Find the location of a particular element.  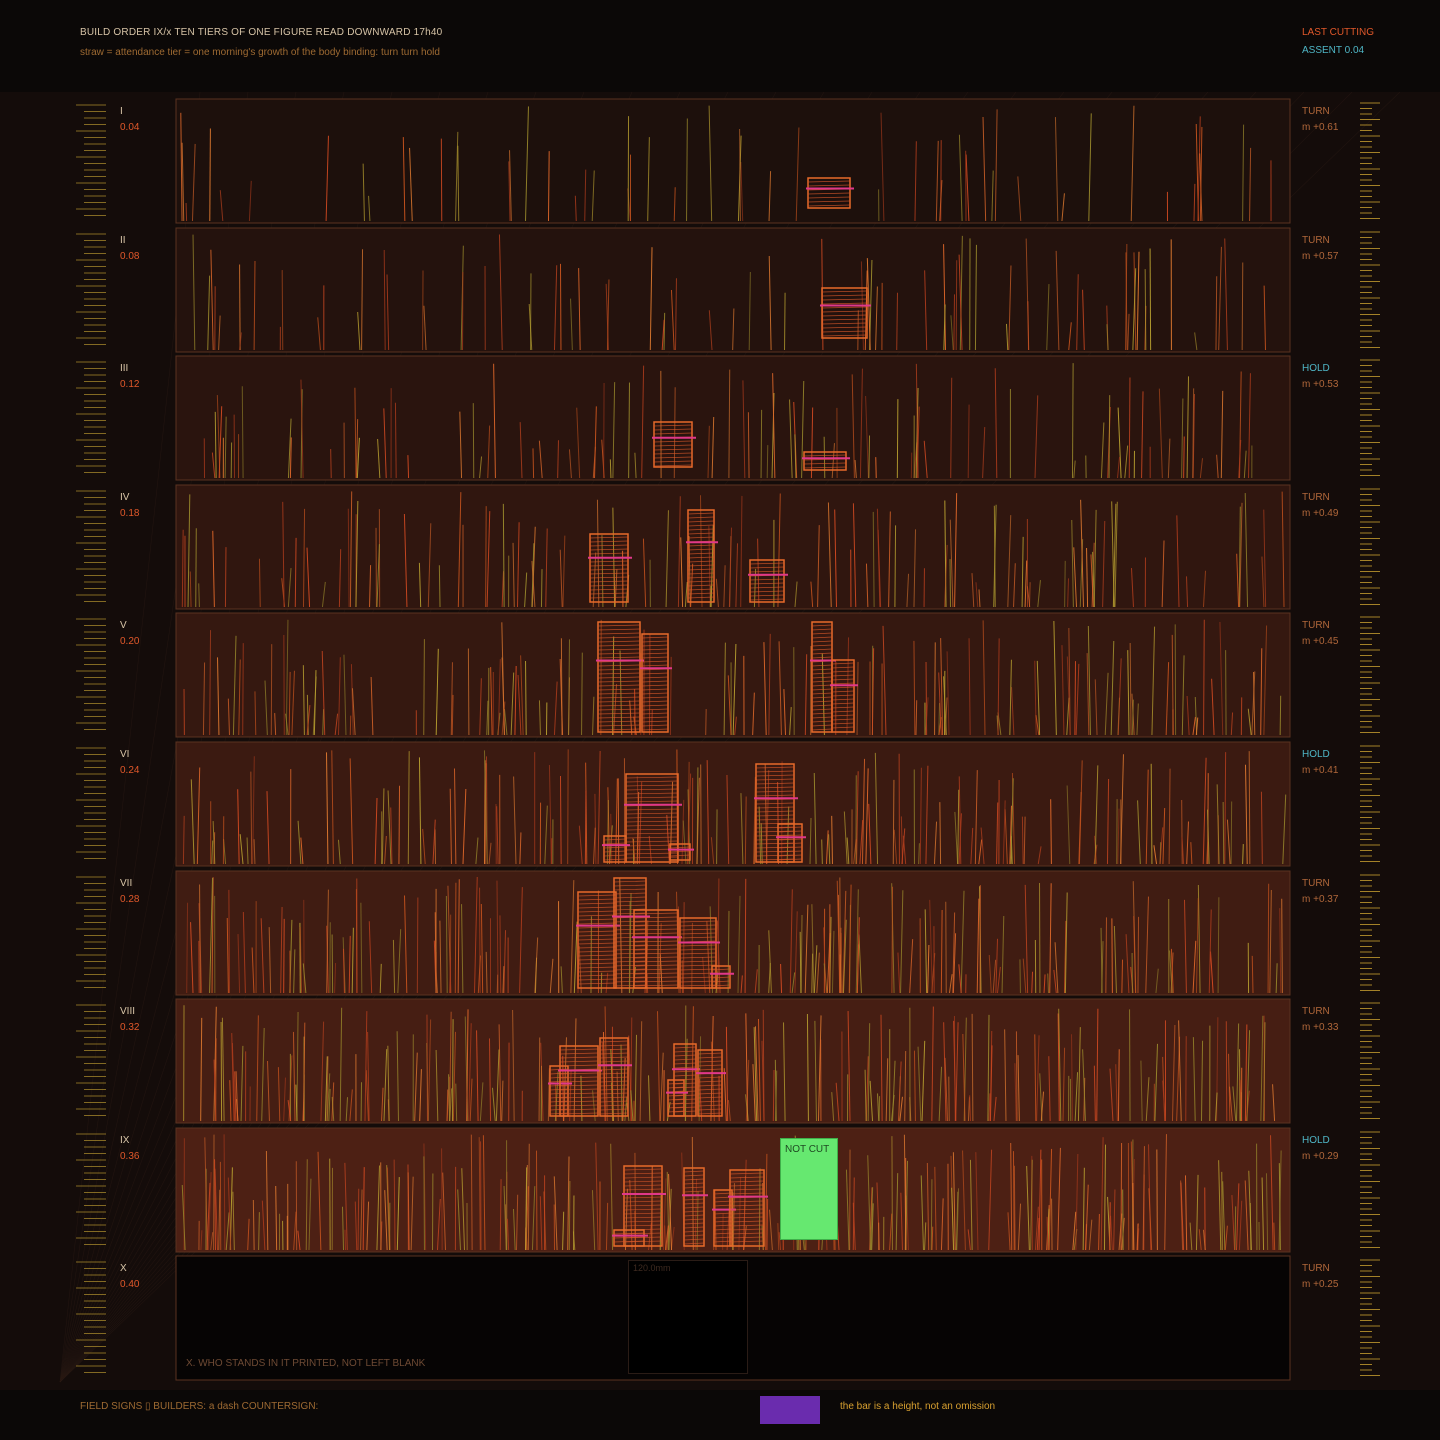

tier-numeral: X is located at coordinates (123, 1268).